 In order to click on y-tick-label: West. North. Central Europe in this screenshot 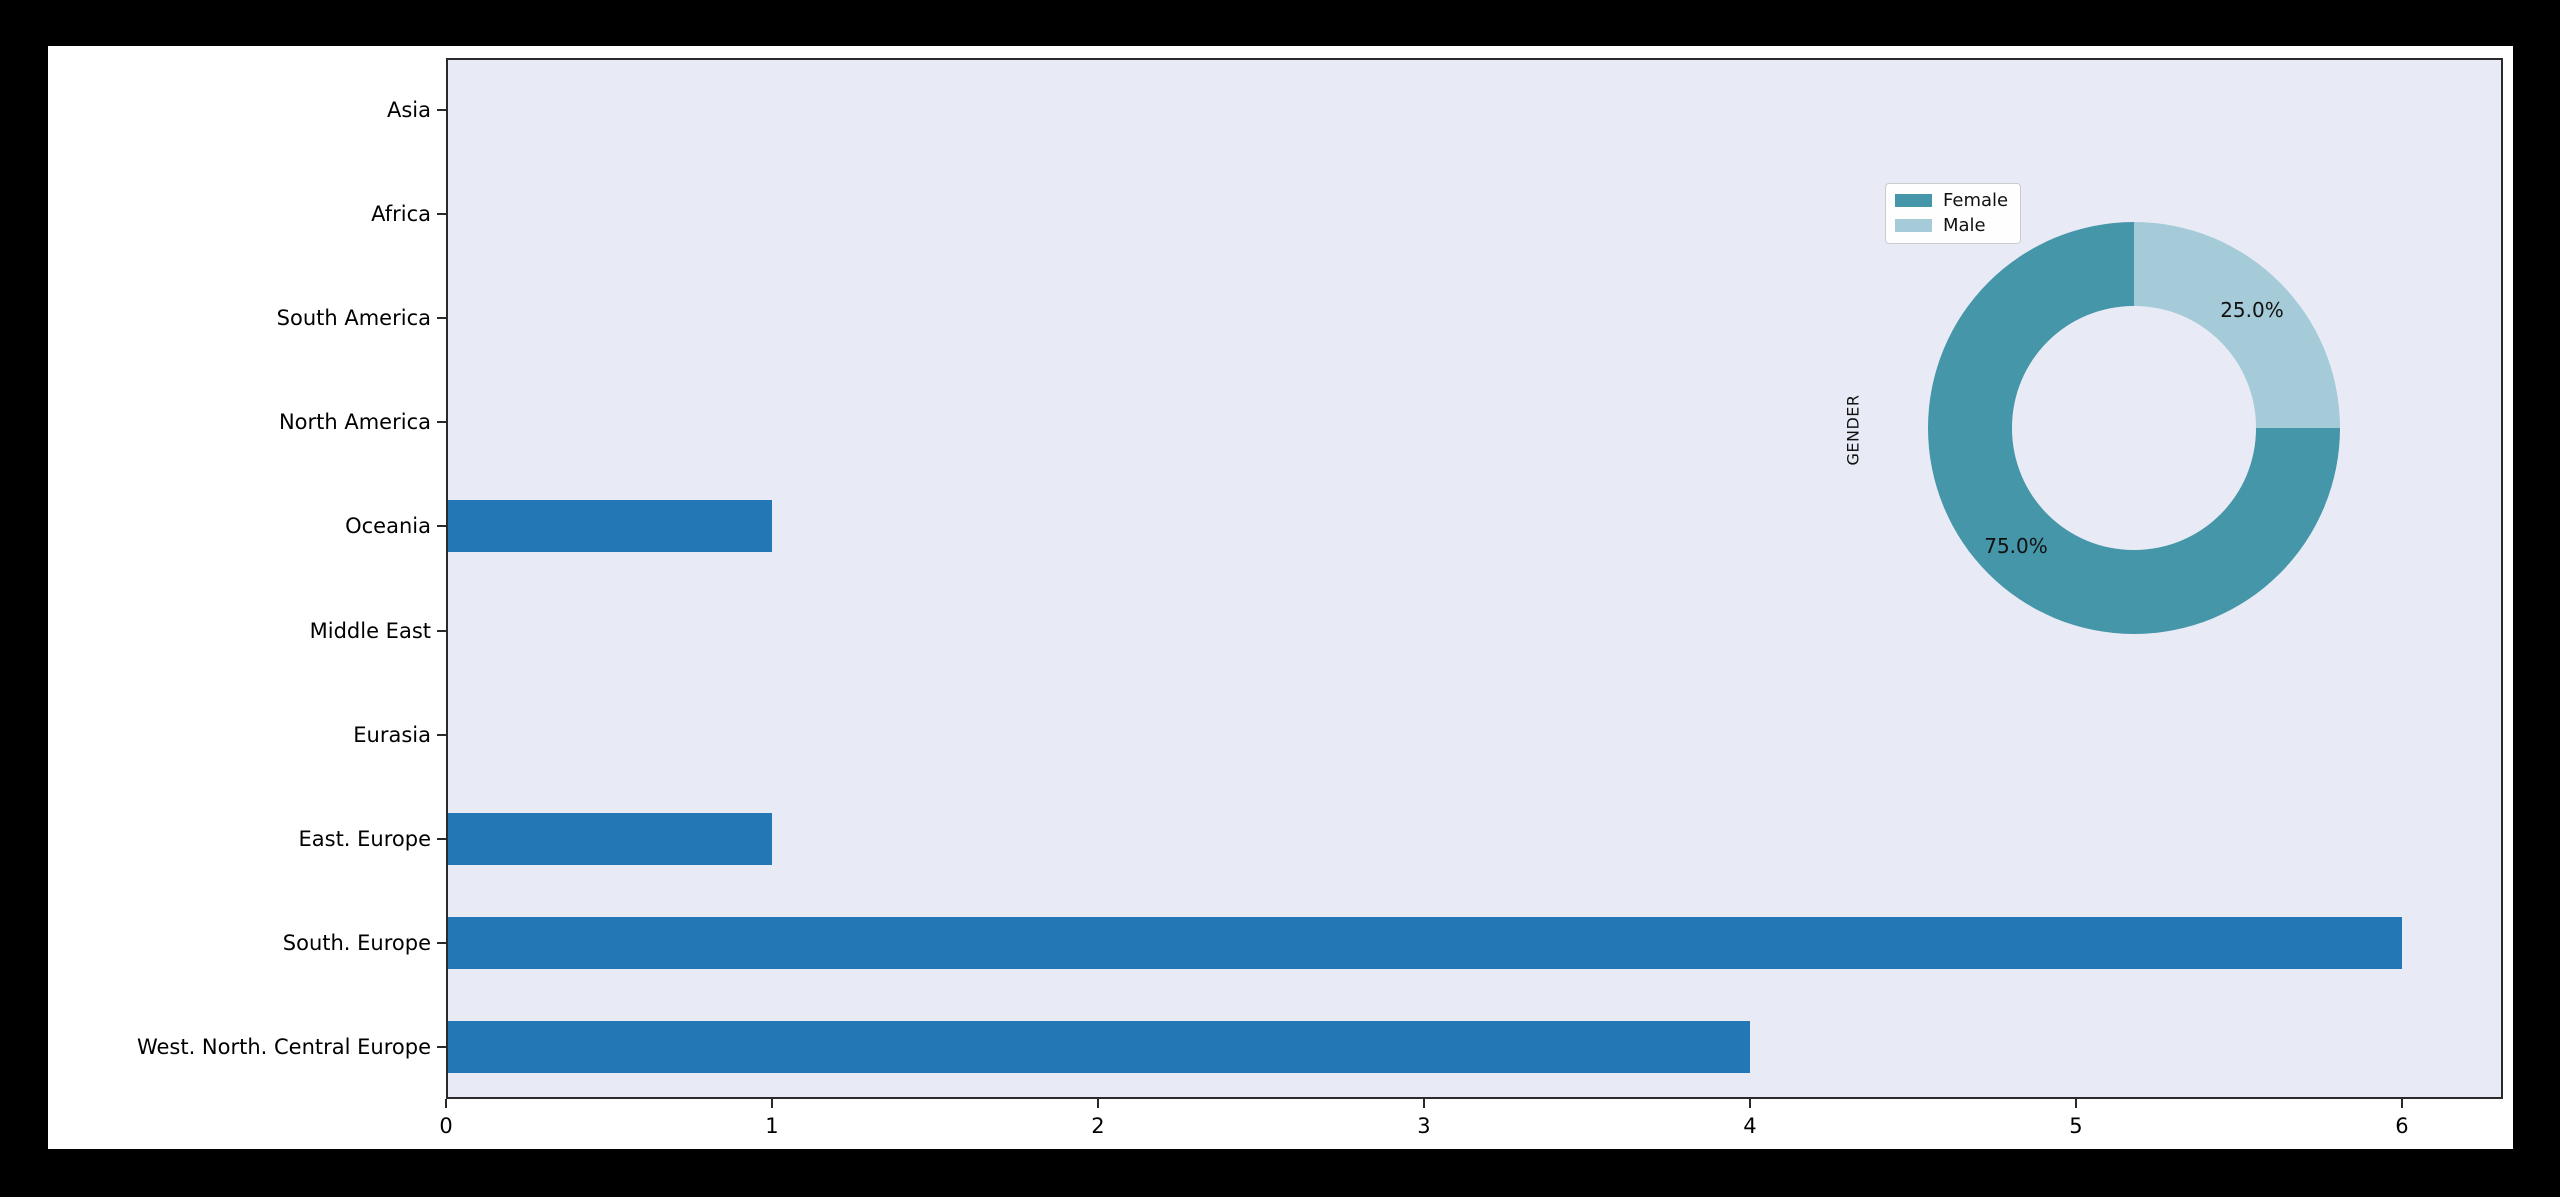, I will do `click(283, 1046)`.